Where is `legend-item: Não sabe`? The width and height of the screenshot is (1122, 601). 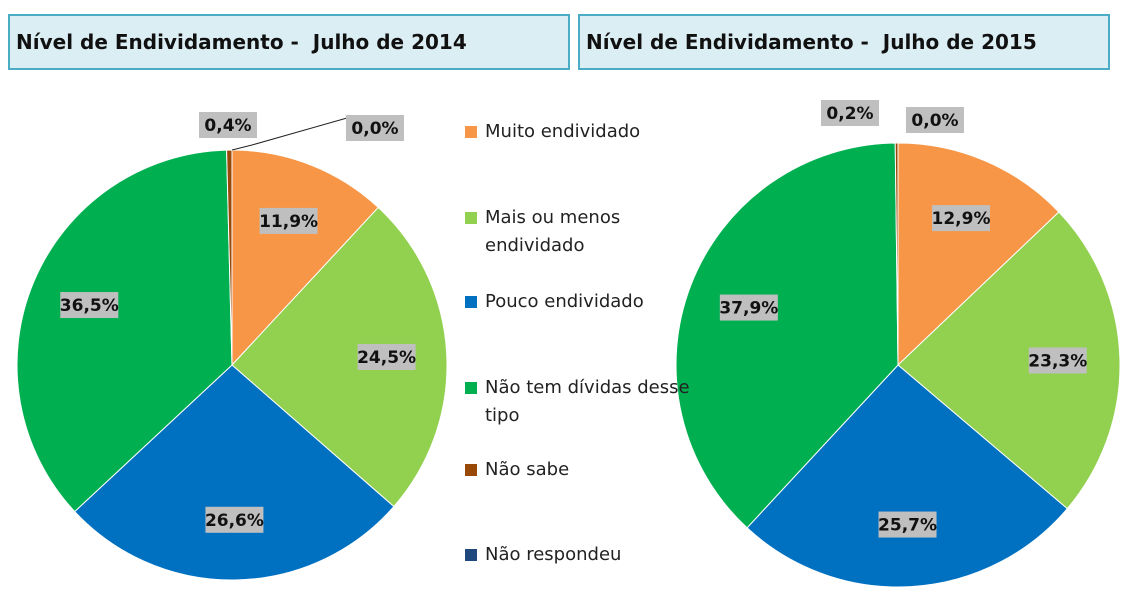 legend-item: Não sabe is located at coordinates (580, 470).